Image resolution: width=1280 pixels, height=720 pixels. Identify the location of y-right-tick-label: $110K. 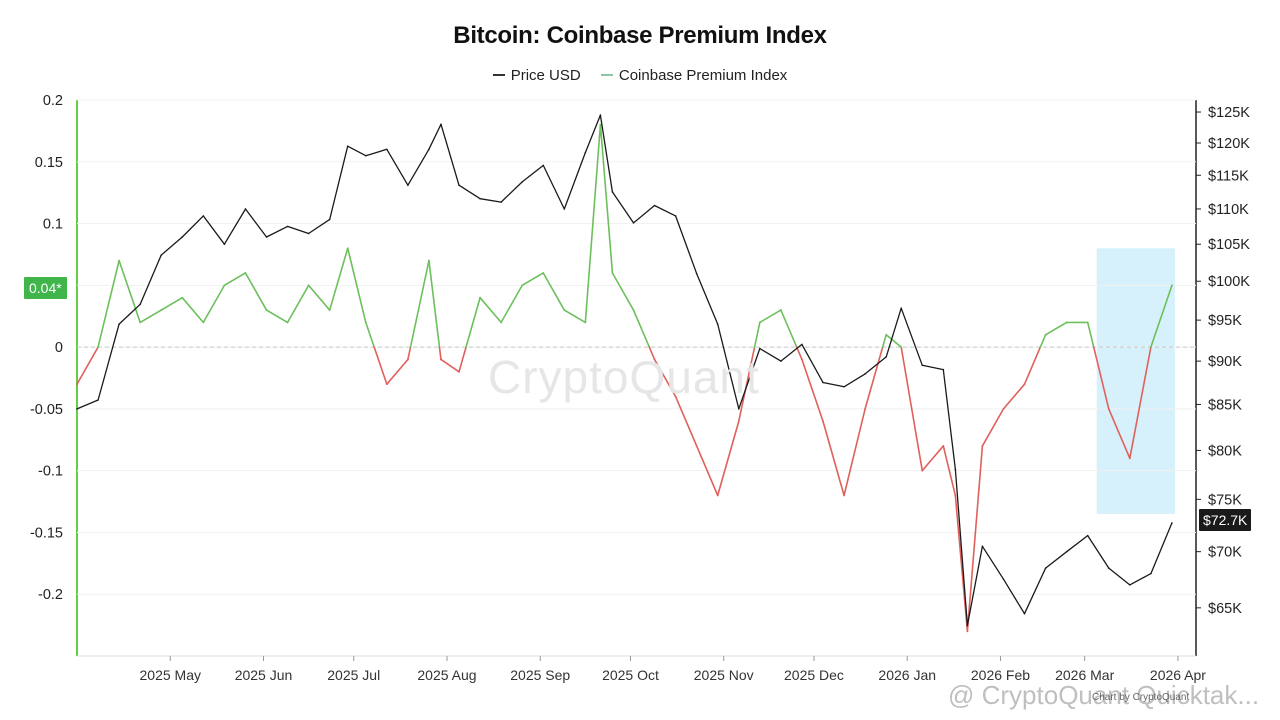
(1228, 210).